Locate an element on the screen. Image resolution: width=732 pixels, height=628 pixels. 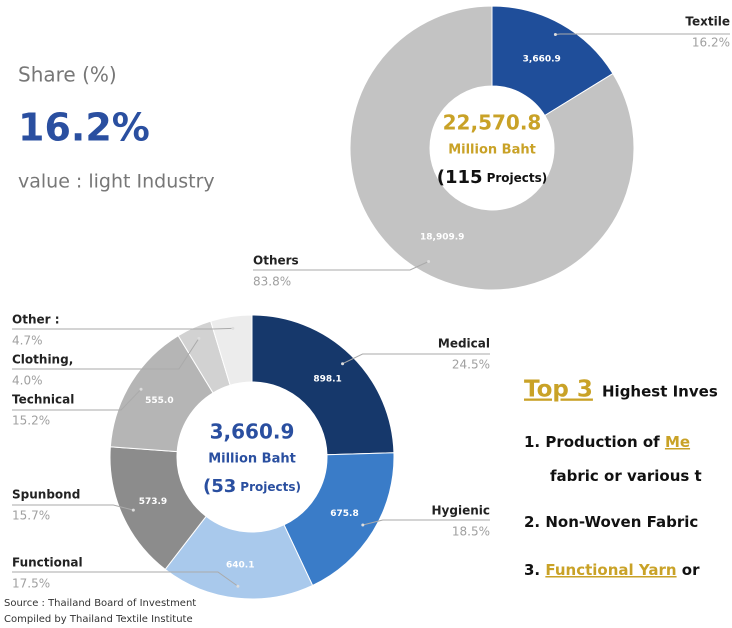
top3-heading: Highest Inves is located at coordinates (660, 392).